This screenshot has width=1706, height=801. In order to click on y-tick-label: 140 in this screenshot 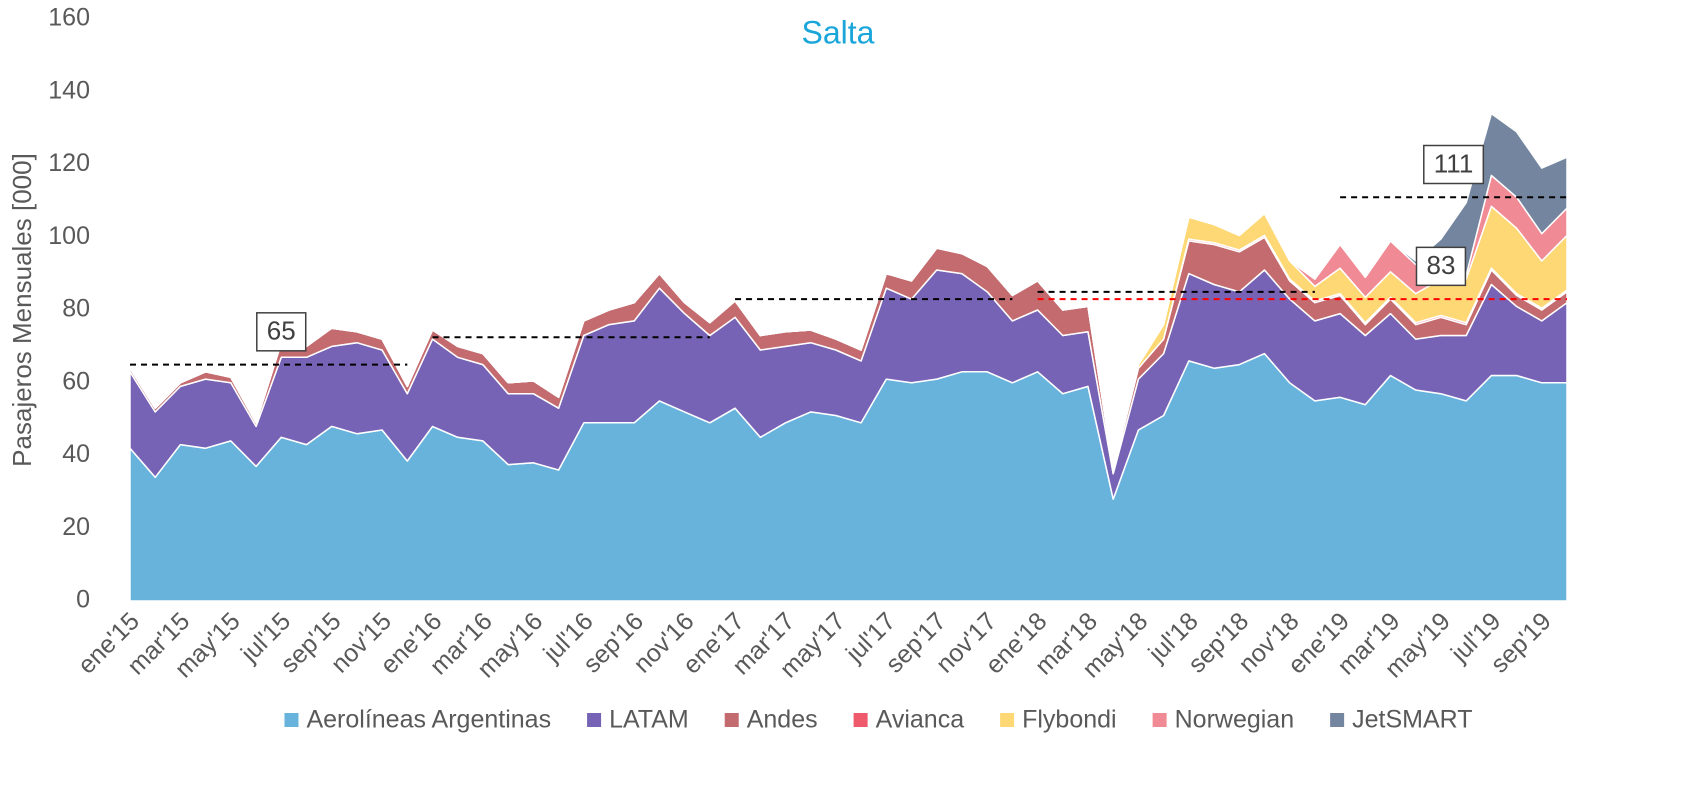, I will do `click(69, 90)`.